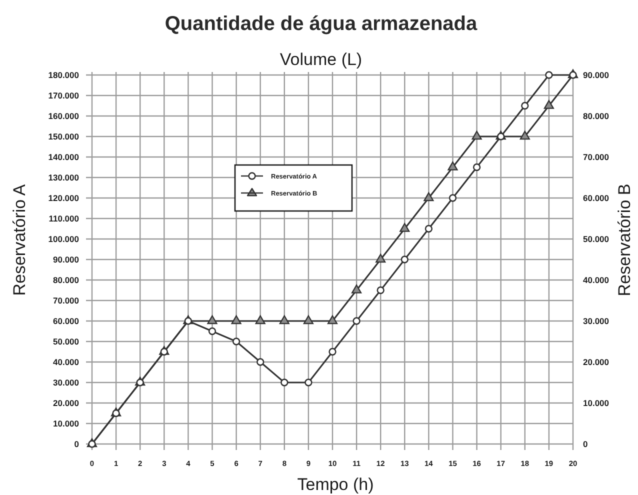 The width and height of the screenshot is (638, 495). Describe the element at coordinates (624, 240) in the screenshot. I see `y2-axis-title: Reservatório B` at that location.